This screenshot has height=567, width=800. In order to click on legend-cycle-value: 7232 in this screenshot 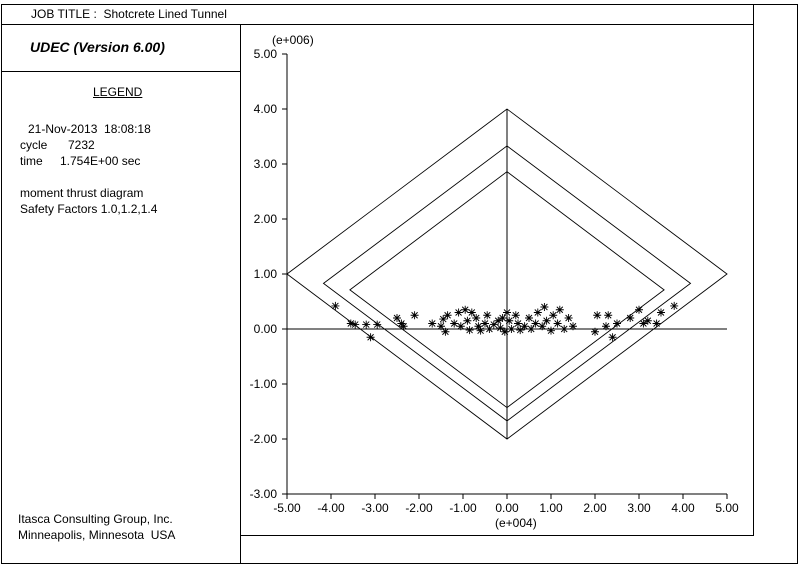, I will do `click(81, 145)`.